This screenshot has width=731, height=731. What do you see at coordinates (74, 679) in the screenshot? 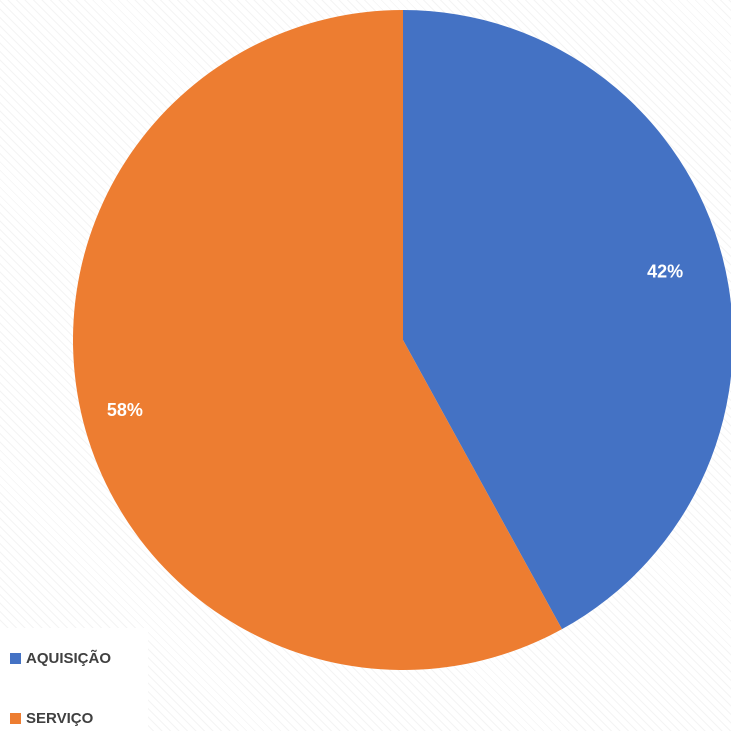
I see `legend: AQUISIÇÃO SERVIÇO` at bounding box center [74, 679].